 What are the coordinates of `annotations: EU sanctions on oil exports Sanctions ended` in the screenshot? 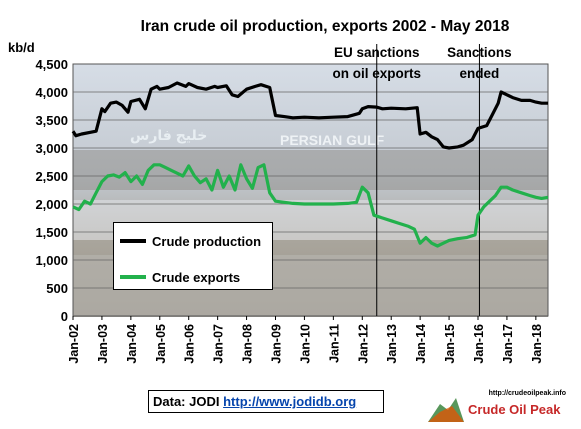 It's located at (421, 63).